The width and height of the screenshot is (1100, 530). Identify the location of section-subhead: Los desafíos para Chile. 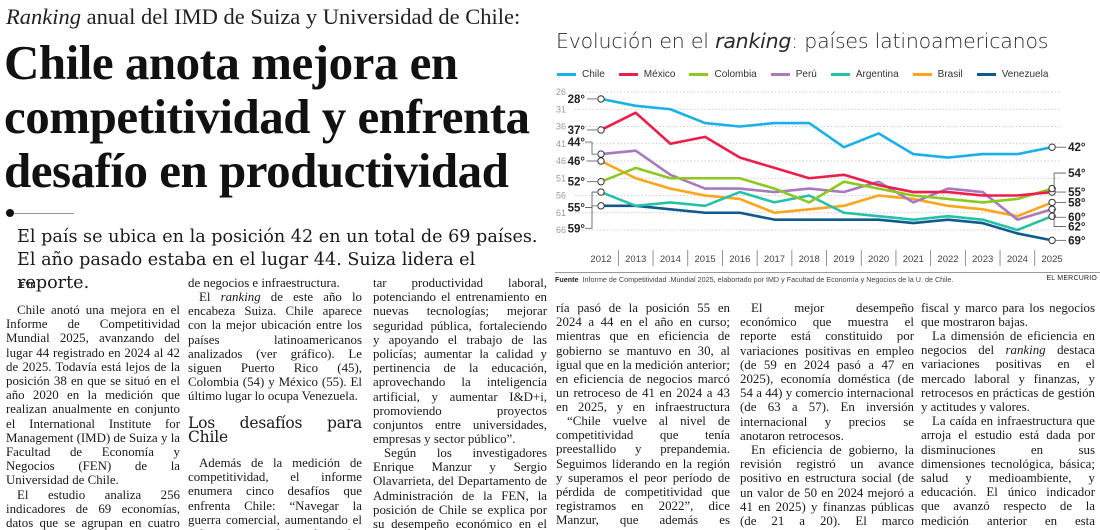
(275, 429).